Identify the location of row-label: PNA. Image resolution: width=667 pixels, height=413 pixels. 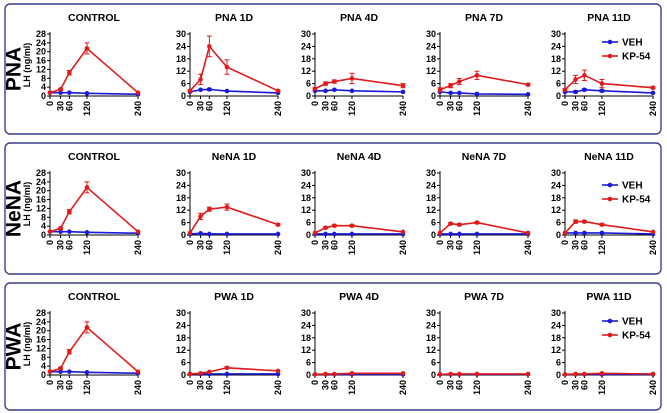
(14, 69).